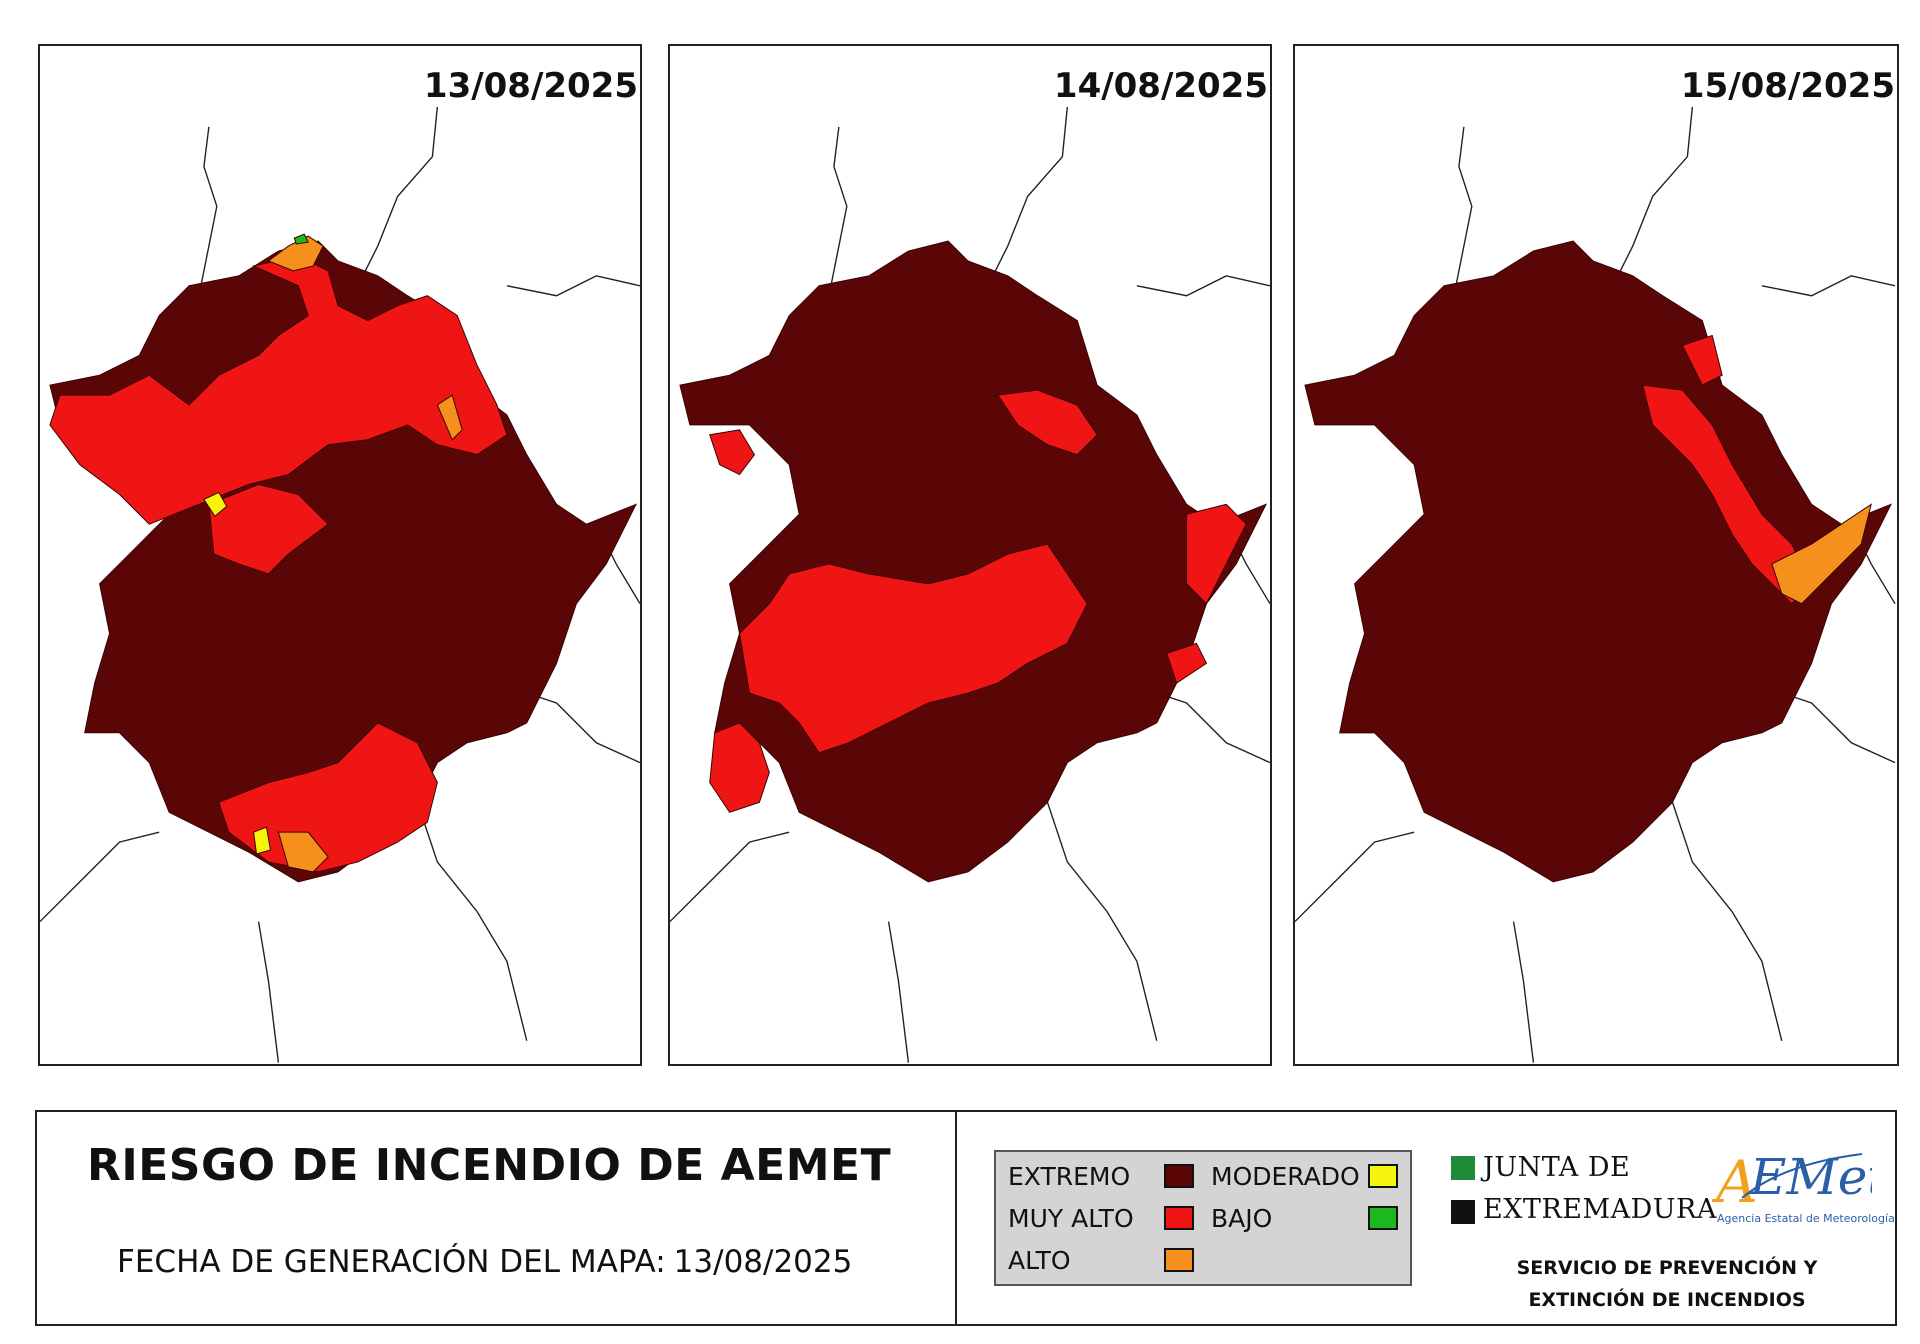 Image resolution: width=1920 pixels, height=1344 pixels. I want to click on risk-legend: EXTREMO MUY ALTO ALTO MODERADO BAJO, so click(1203, 1218).